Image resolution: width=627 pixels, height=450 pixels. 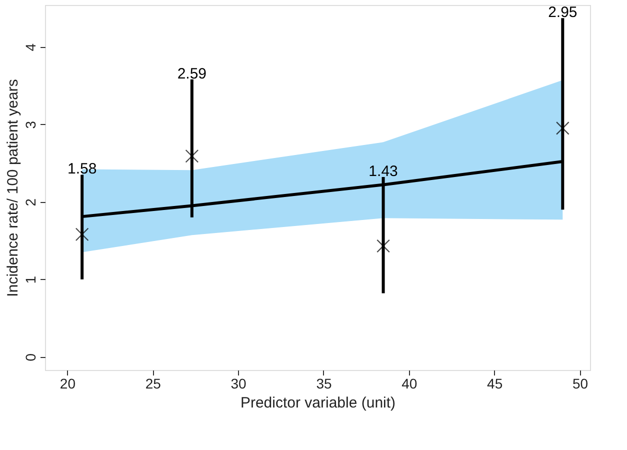 I want to click on x-tick-label: 45, so click(x=495, y=384).